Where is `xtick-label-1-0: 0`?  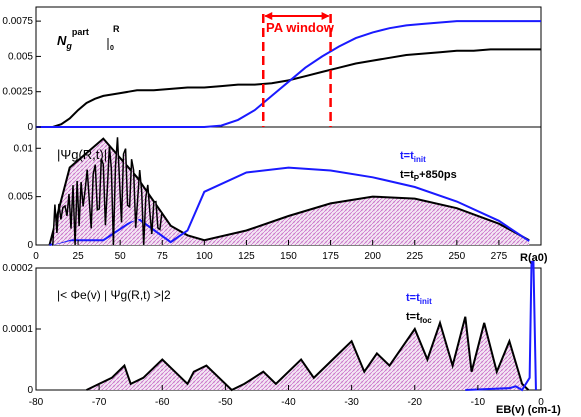 xtick-label-1-0: 0 is located at coordinates (36, 256).